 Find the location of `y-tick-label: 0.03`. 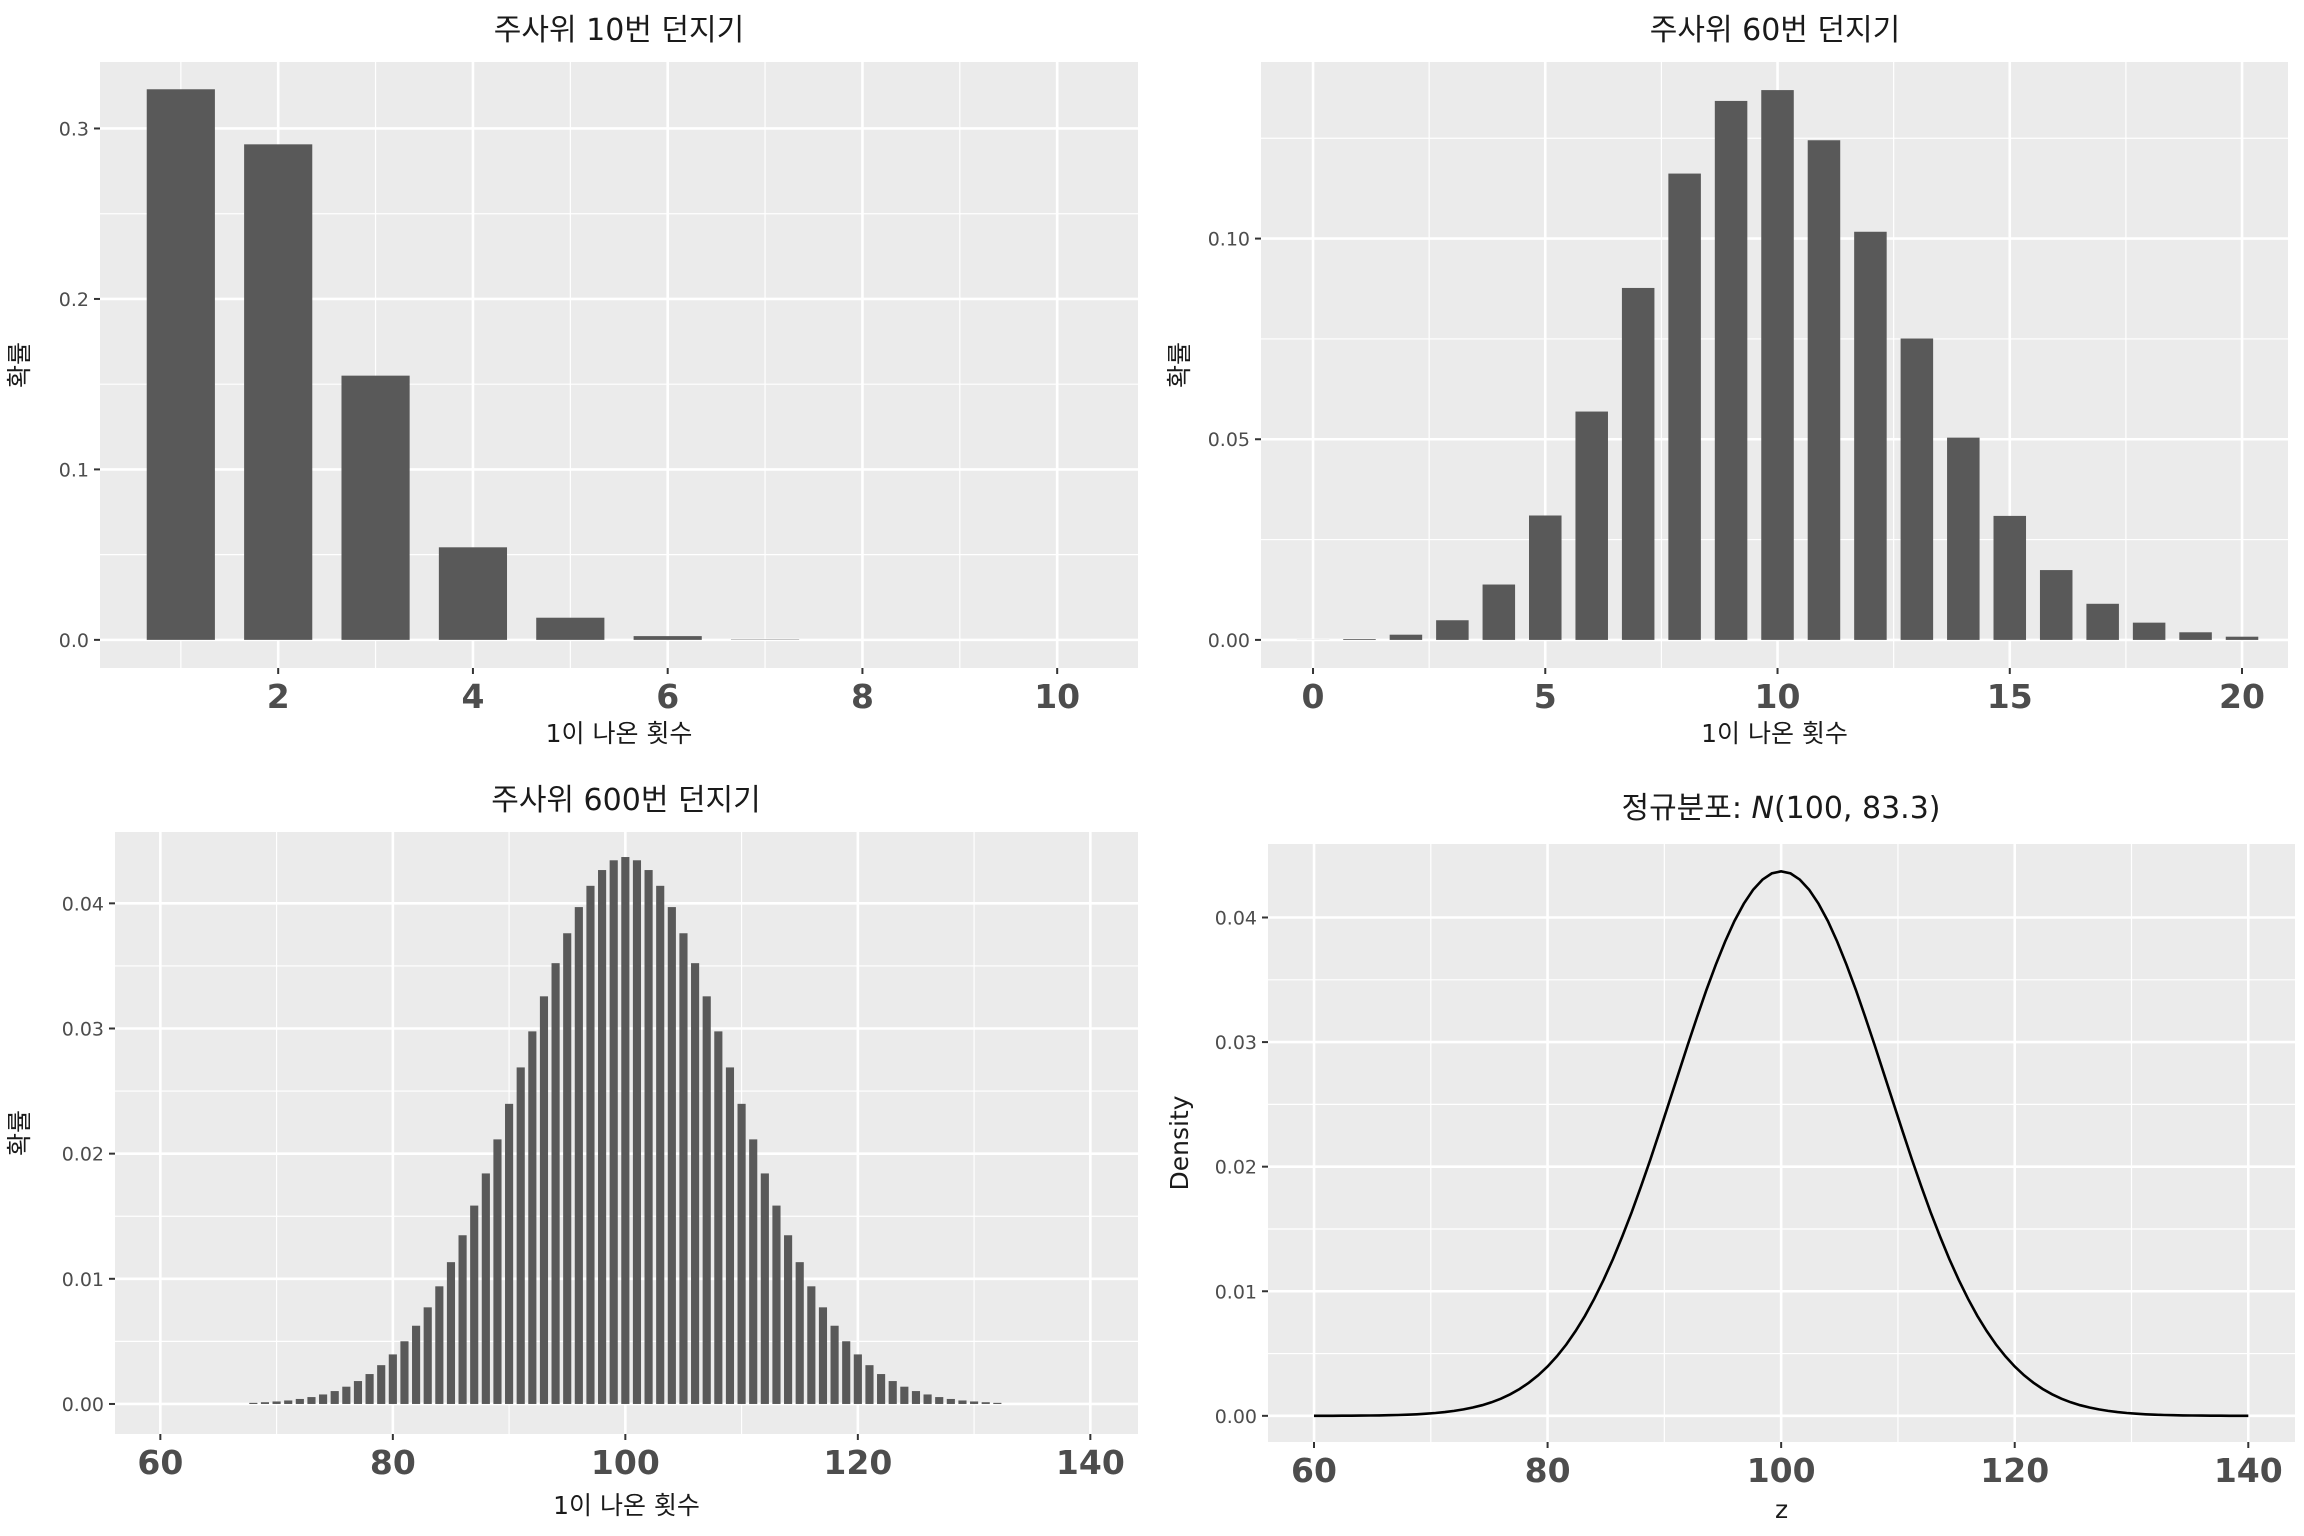

y-tick-label: 0.03 is located at coordinates (1236, 1043).